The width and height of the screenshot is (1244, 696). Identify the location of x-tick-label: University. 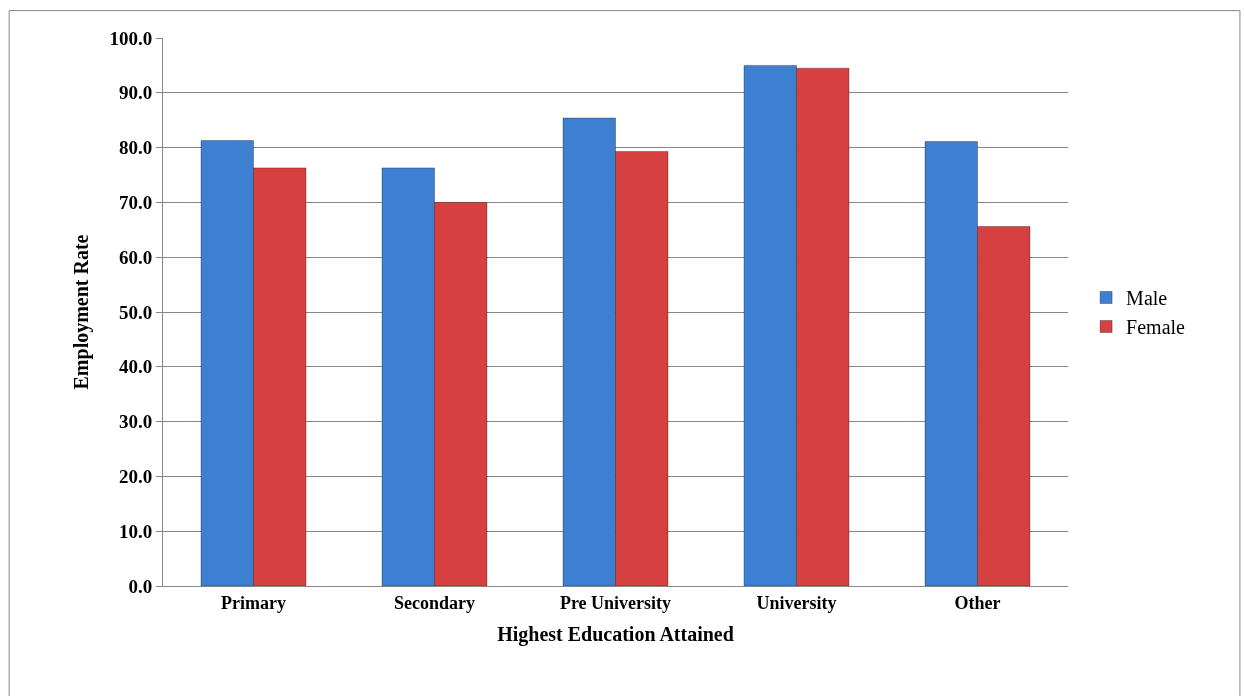
(796, 602).